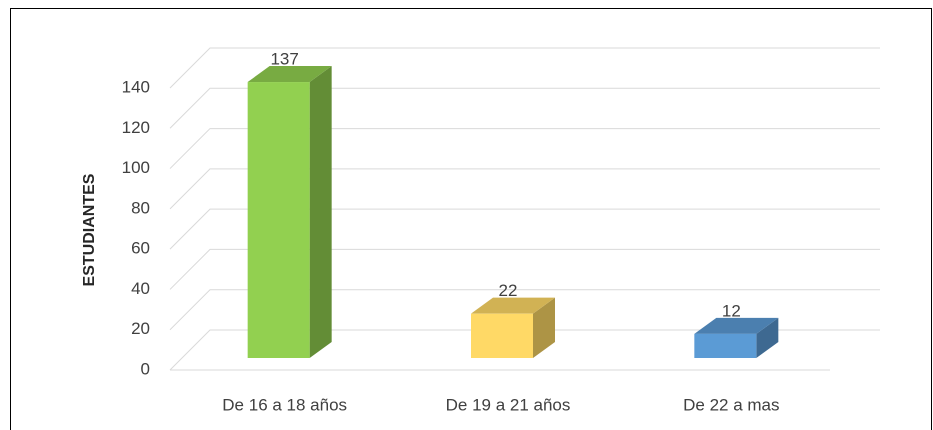 The image size is (933, 430). I want to click on y-tick-label: 20, so click(140, 328).